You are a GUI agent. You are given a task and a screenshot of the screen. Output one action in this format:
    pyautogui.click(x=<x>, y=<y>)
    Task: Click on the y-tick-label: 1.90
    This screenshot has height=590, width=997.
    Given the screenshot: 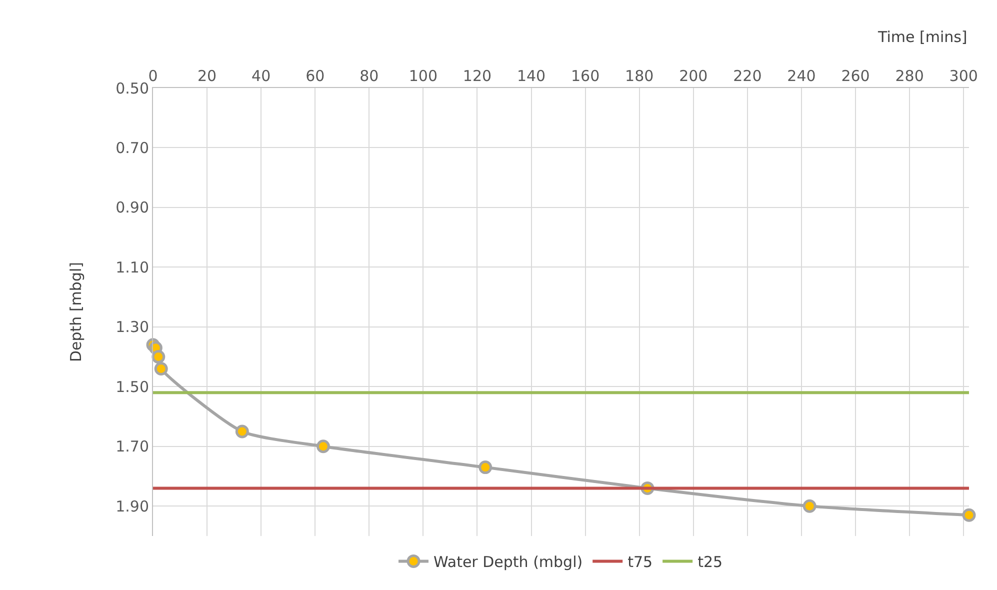 What is the action you would take?
    pyautogui.click(x=132, y=506)
    